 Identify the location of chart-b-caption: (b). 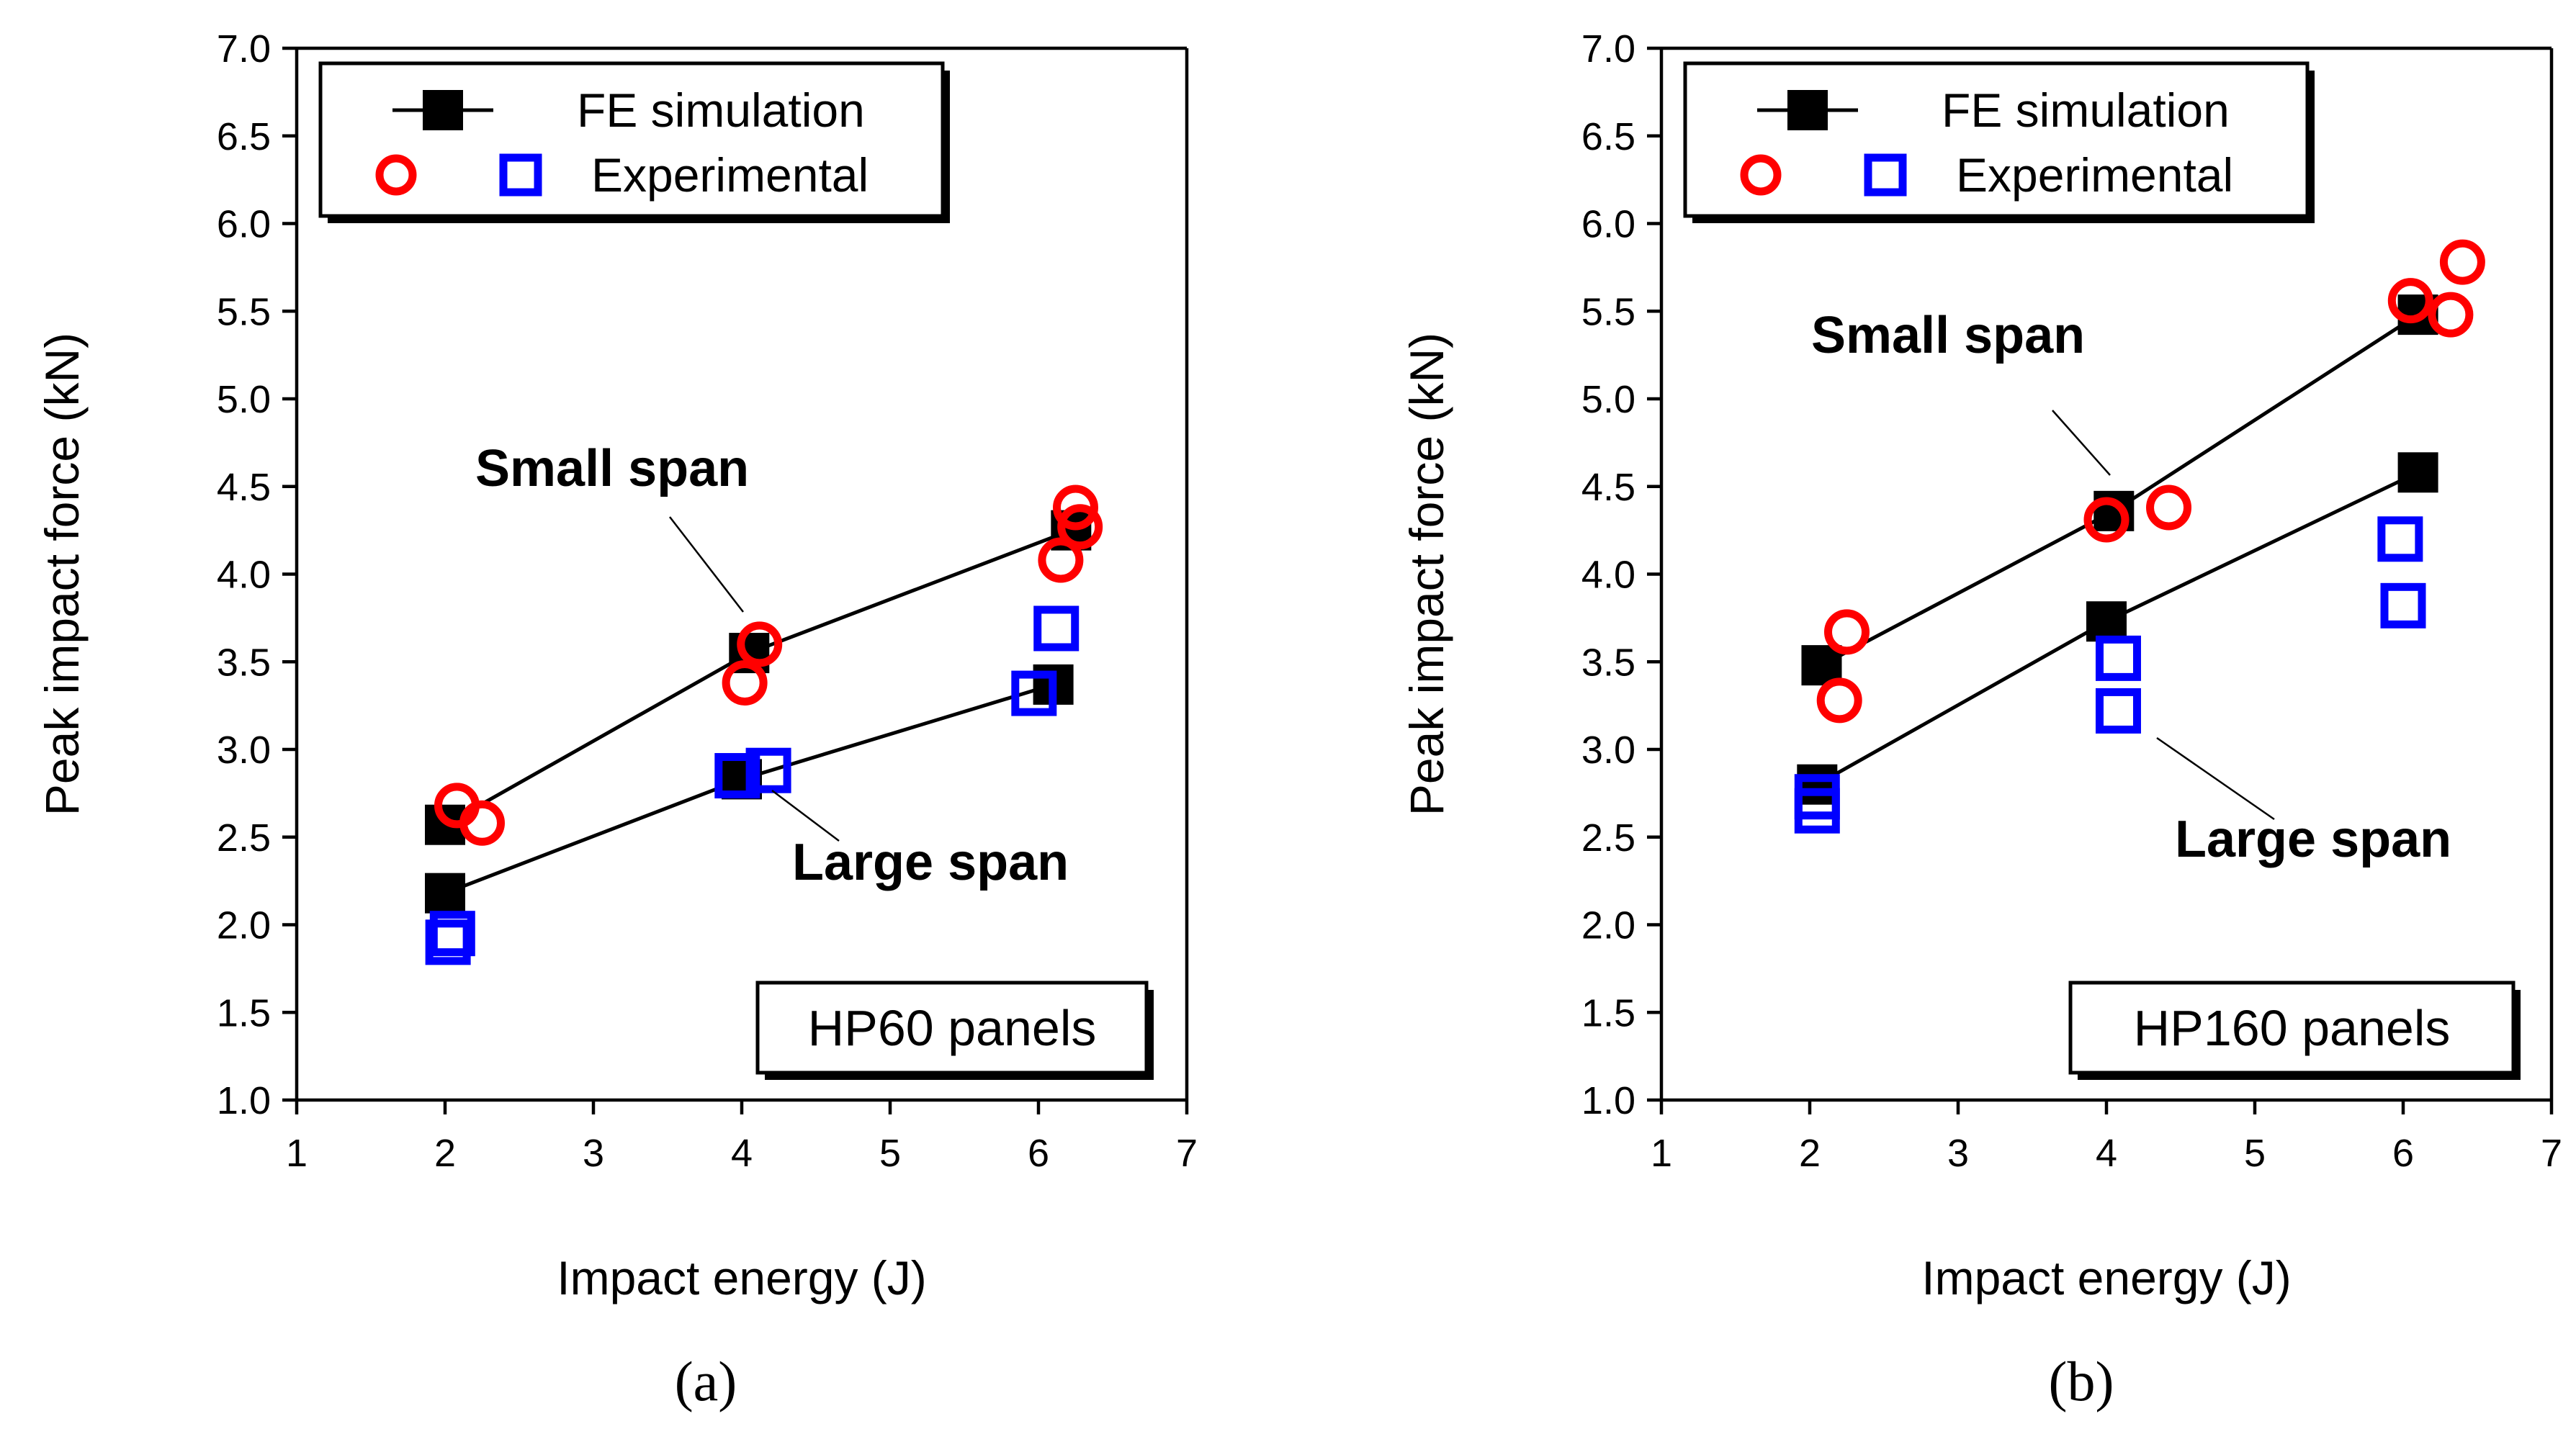
(2081, 1381).